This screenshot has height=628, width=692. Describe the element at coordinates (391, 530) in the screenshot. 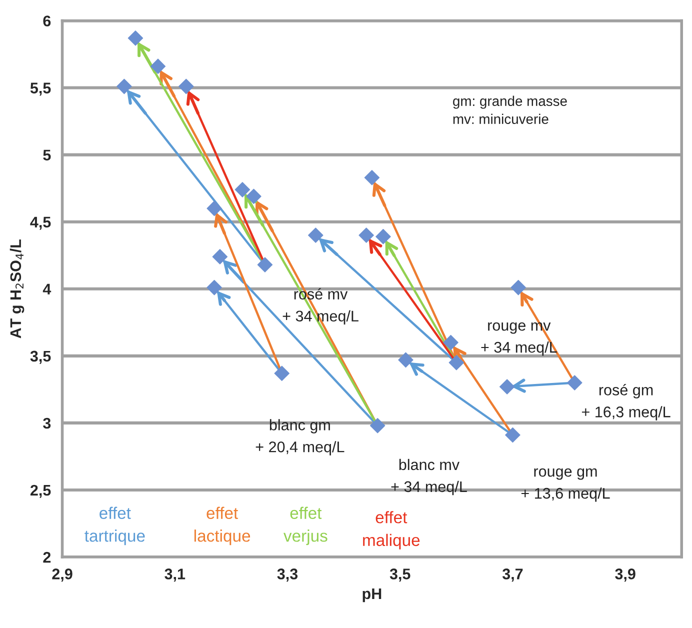

I see `text: effet malique` at that location.